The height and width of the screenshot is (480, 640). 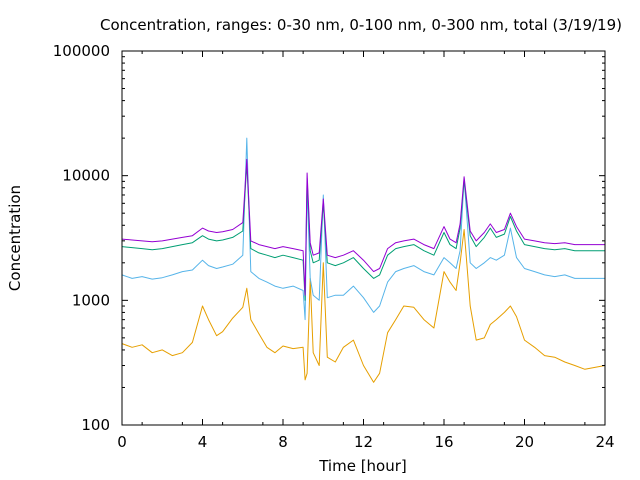 What do you see at coordinates (524, 442) in the screenshot?
I see `x-tick-label: 20` at bounding box center [524, 442].